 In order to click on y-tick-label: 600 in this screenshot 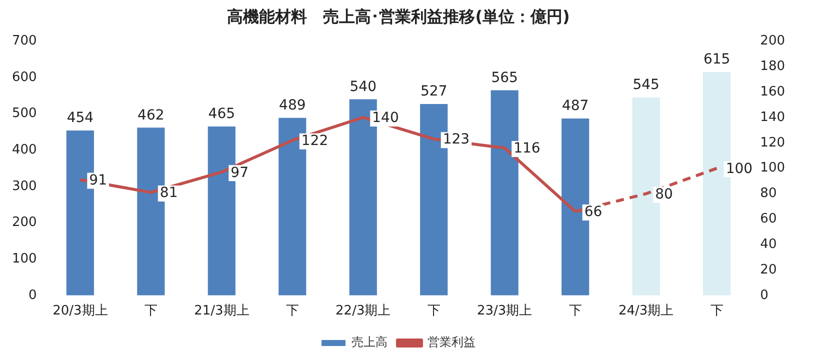, I will do `click(24, 77)`.